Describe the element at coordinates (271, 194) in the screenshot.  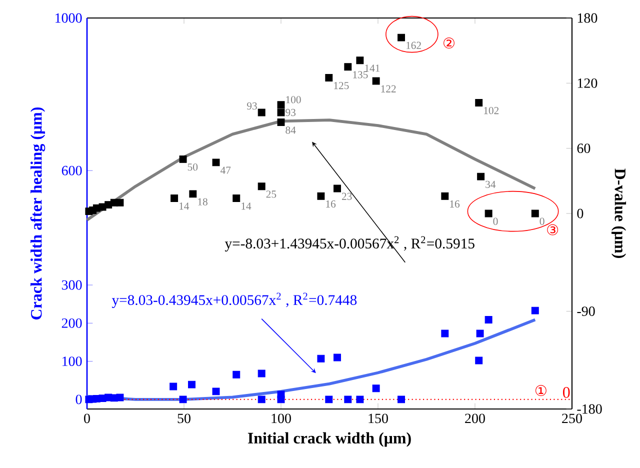
I see `data-label: 25` at that location.